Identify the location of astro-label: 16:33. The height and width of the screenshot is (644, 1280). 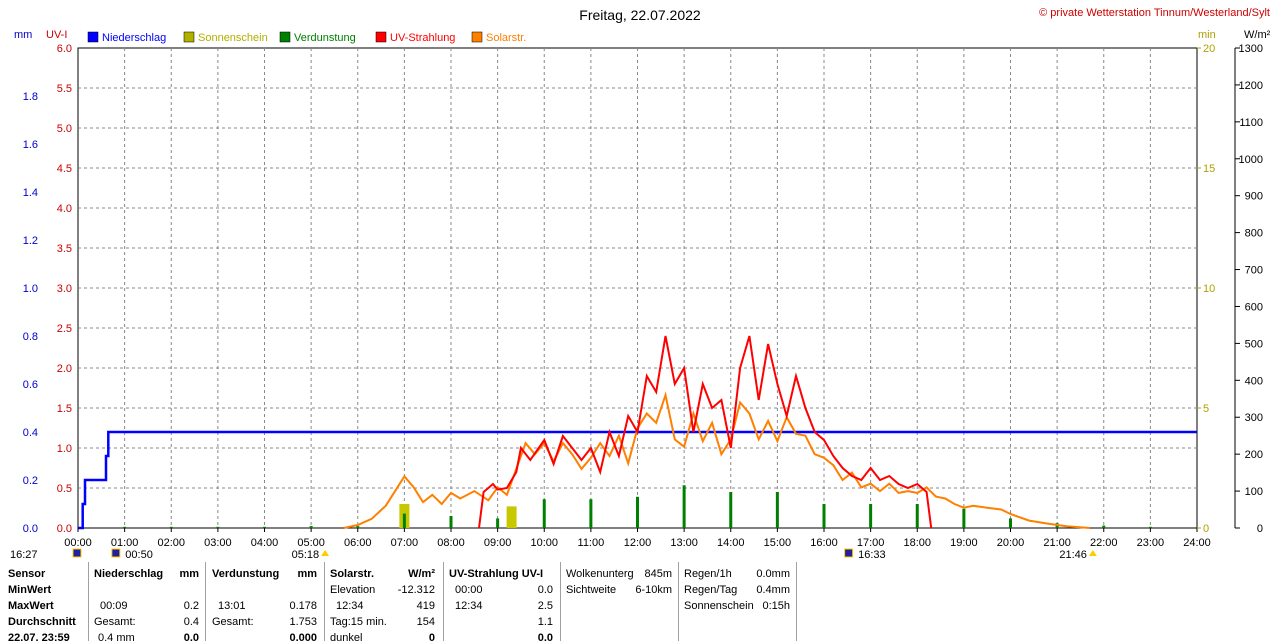
(872, 554).